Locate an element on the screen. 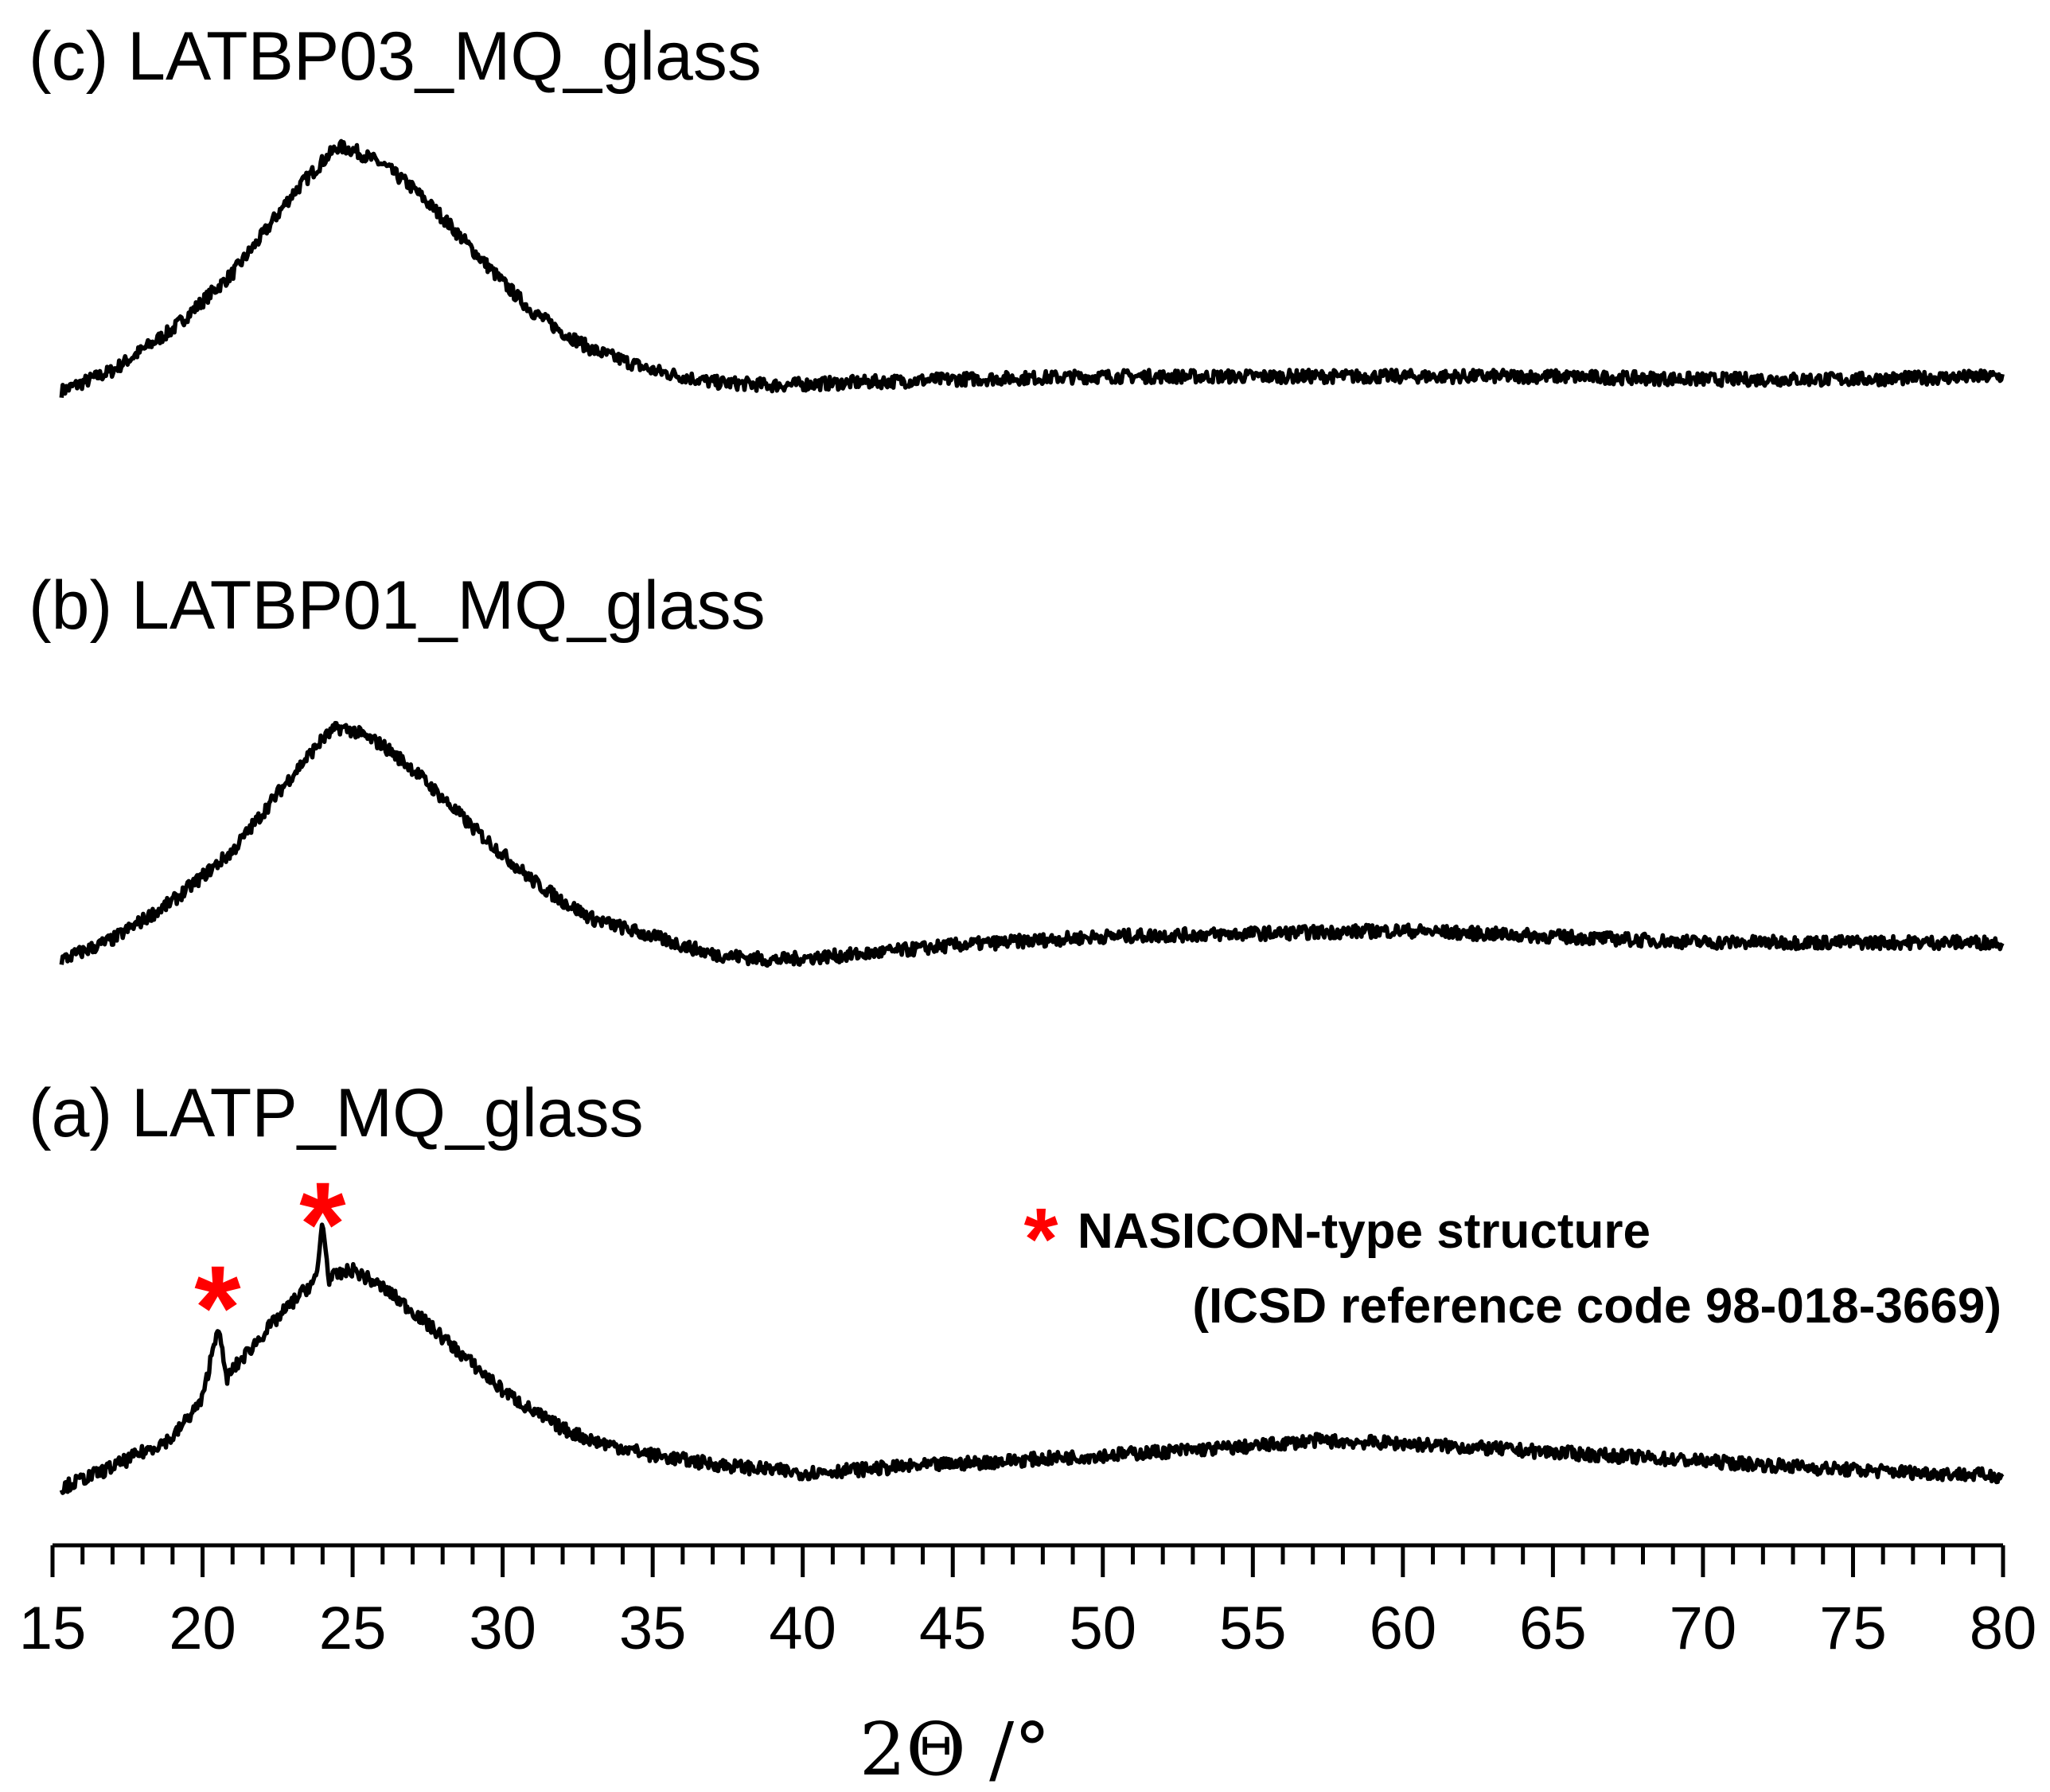 This screenshot has height=1792, width=2050. x-axis-ticks is located at coordinates (1028, 1561).